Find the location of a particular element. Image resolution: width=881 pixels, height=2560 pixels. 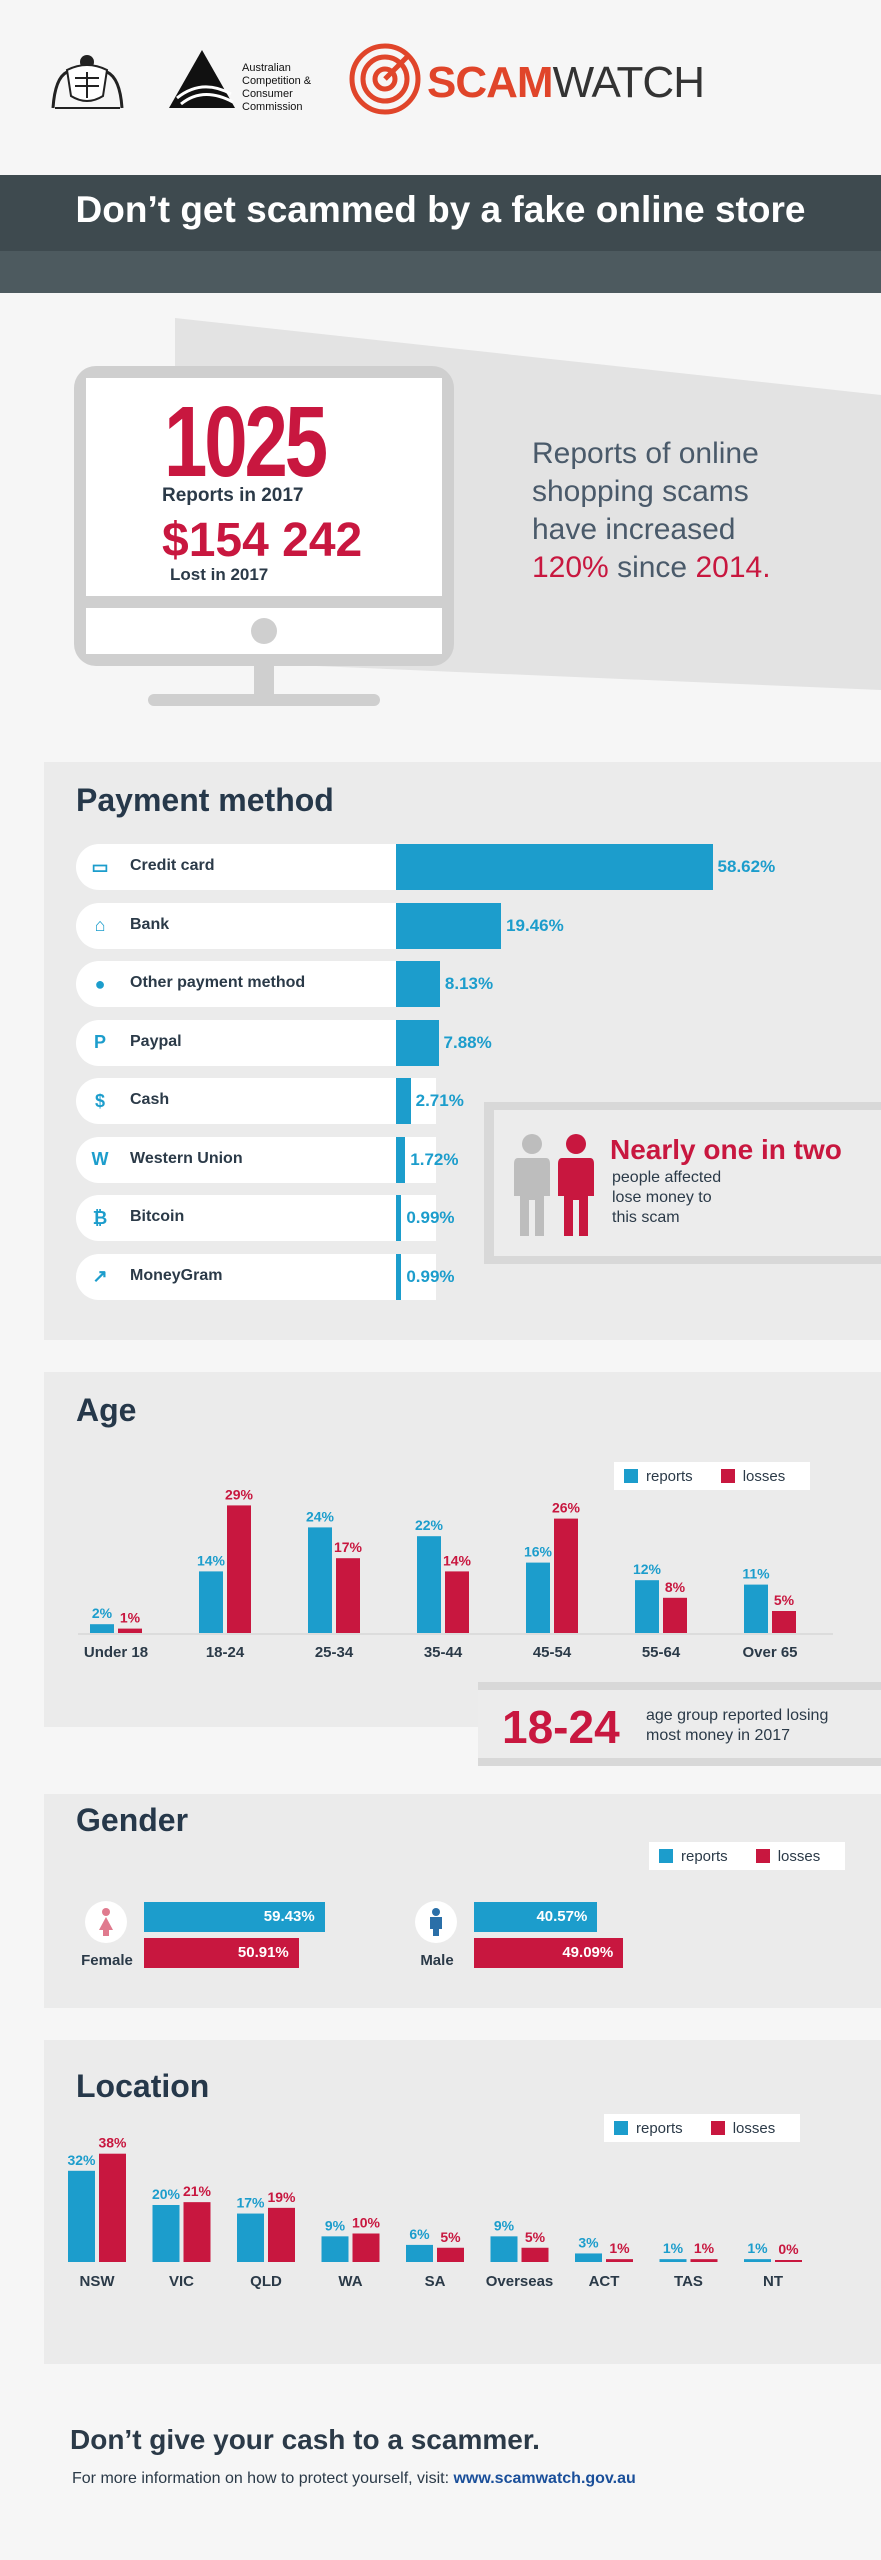

category-label: NSW is located at coordinates (98, 2281).